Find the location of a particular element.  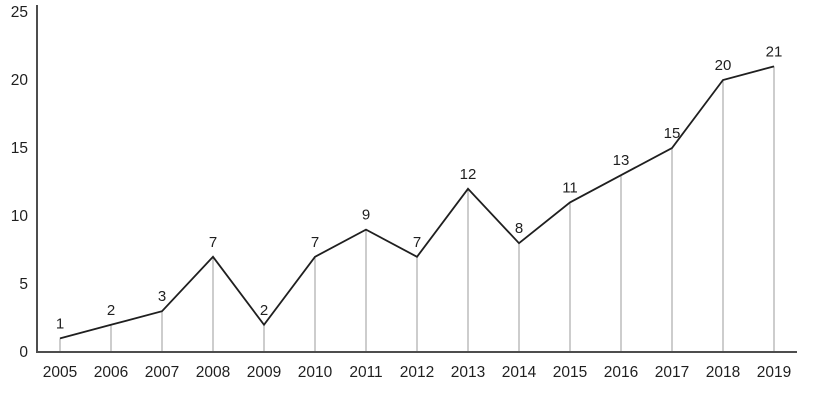

x-tick-label: 2019 is located at coordinates (774, 372).